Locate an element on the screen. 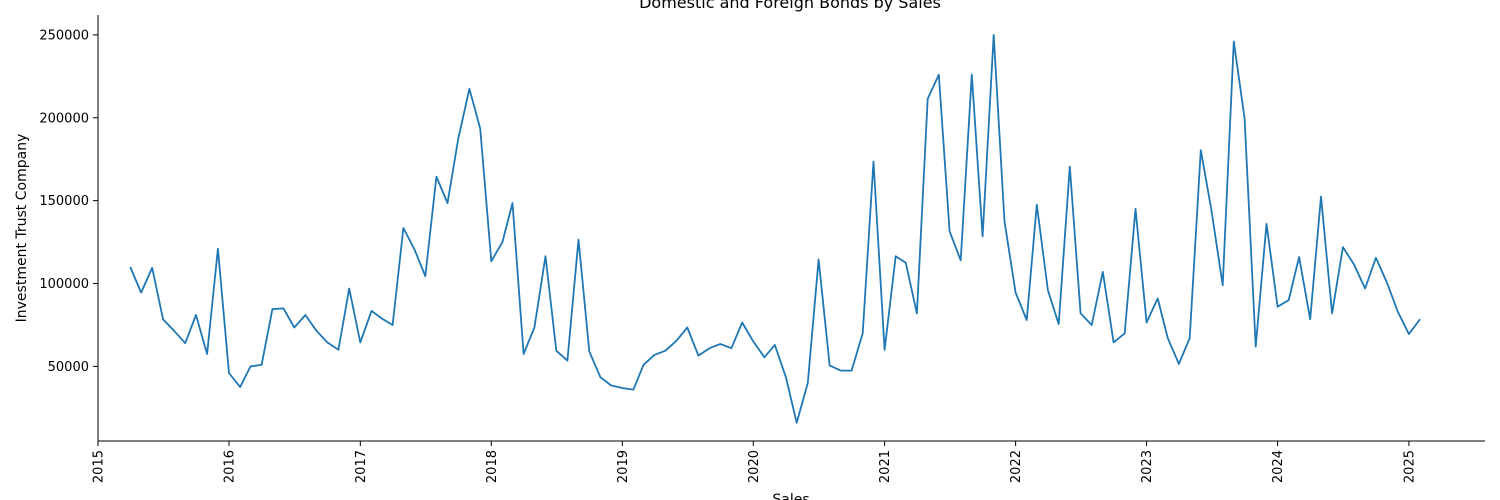 The width and height of the screenshot is (1500, 500). x-tick-label: 2017 is located at coordinates (361, 466).